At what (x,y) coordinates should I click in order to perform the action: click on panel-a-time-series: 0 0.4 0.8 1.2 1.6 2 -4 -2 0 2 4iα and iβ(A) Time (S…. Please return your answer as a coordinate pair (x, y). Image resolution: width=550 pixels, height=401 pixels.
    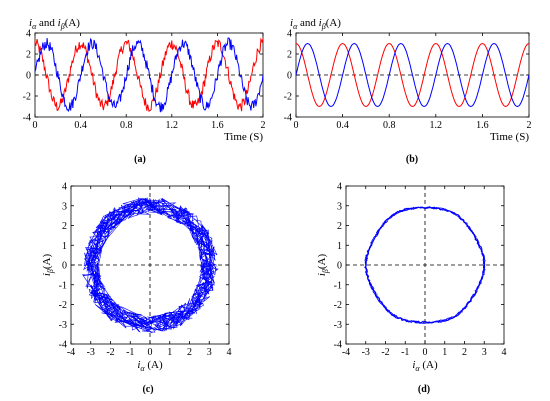
    Looking at the image, I should click on (144, 80).